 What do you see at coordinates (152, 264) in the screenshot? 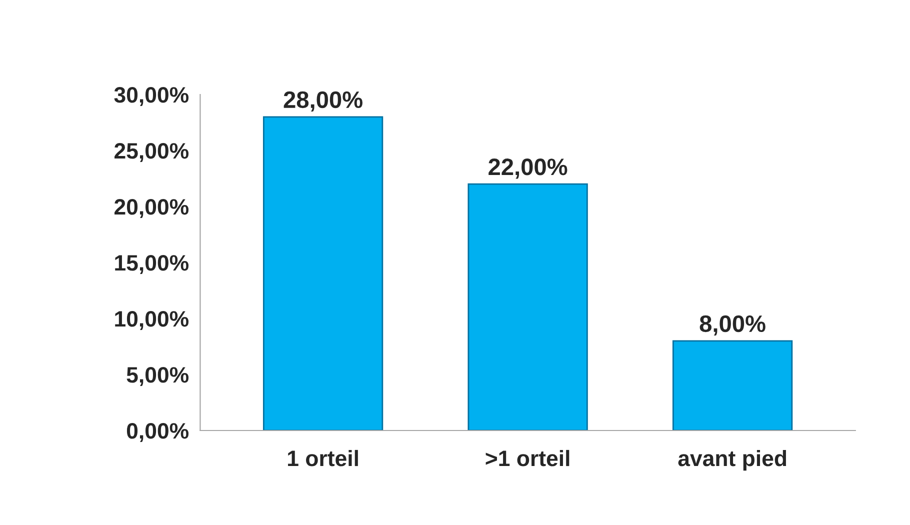
I see `y-tick-label: 15,00%` at bounding box center [152, 264].